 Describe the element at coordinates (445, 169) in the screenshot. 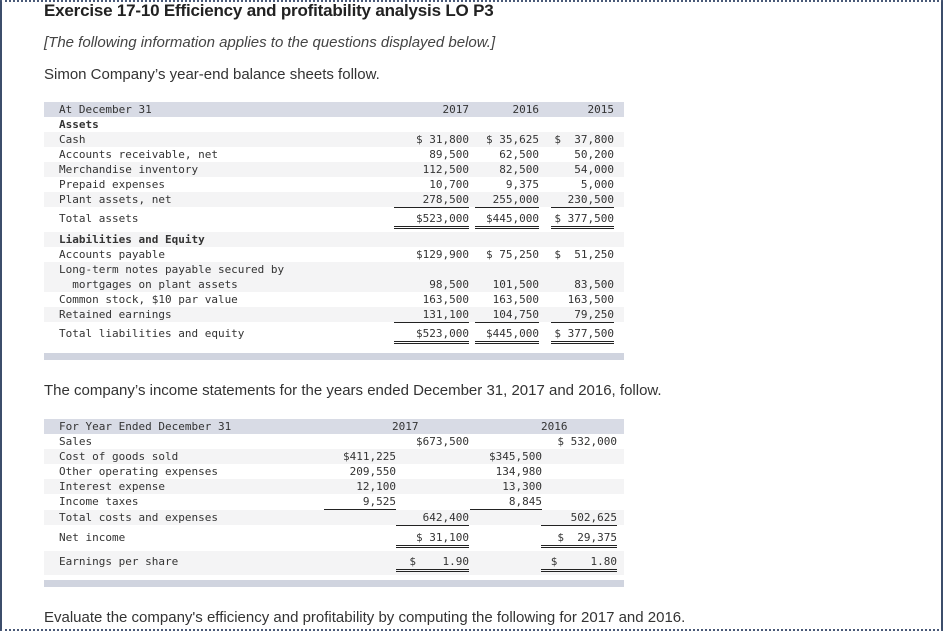

I see `cell: 112,500` at that location.